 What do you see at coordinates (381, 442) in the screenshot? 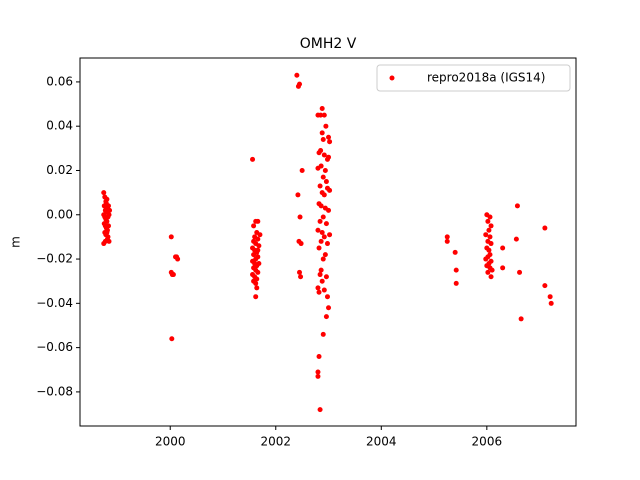
I see `x-tick-label: 2004` at bounding box center [381, 442].